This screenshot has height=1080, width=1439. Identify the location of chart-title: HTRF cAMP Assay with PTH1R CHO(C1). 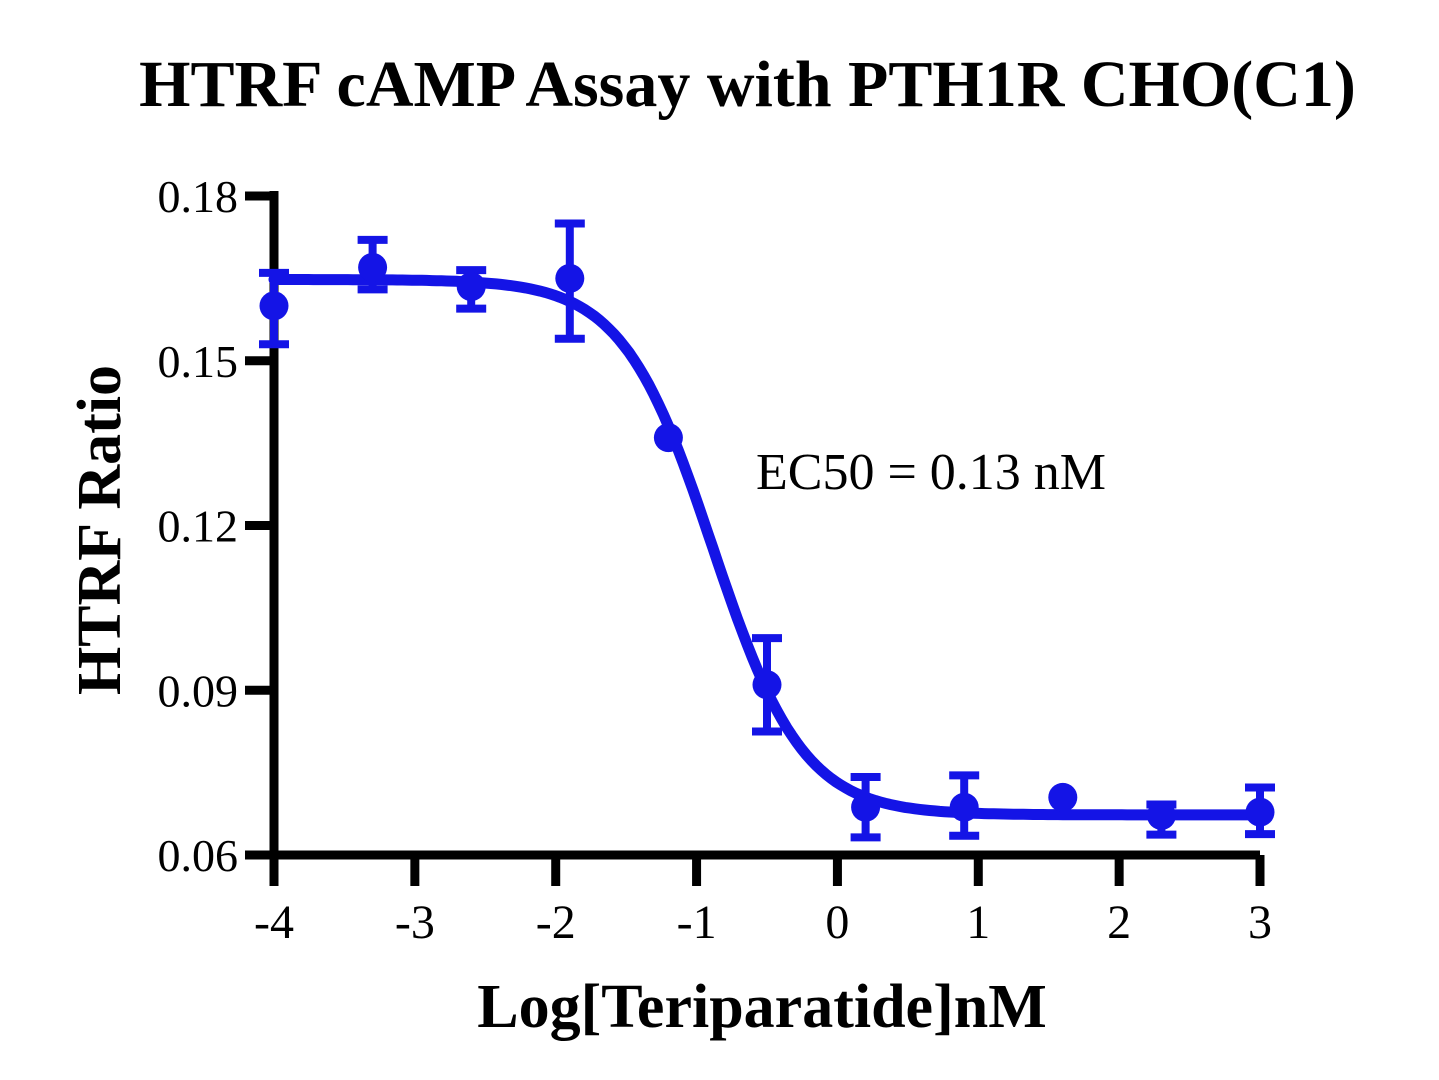
(747, 84).